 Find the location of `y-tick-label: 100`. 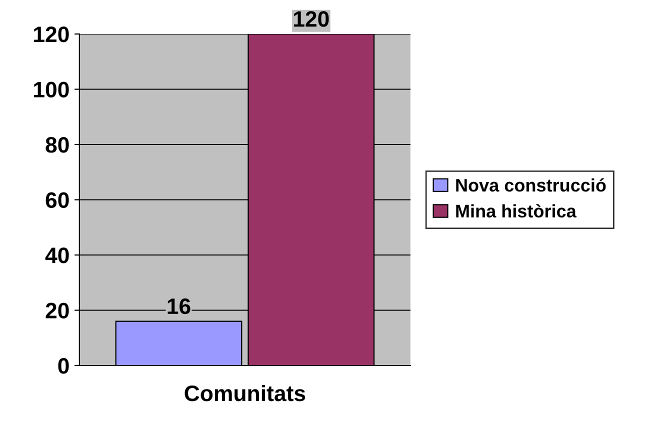

y-tick-label: 100 is located at coordinates (51, 90).